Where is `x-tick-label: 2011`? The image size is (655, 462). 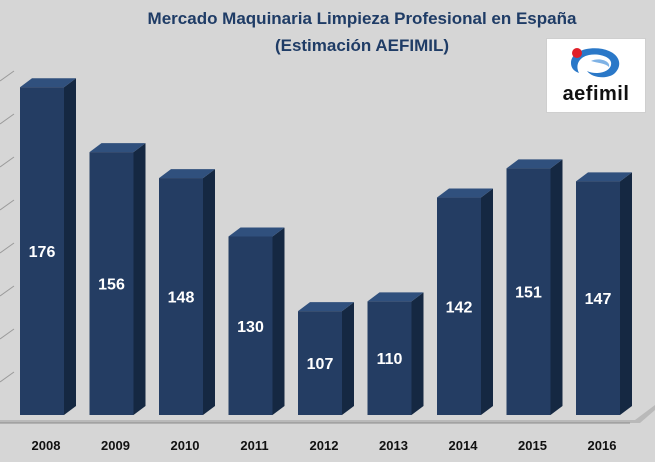 x-tick-label: 2011 is located at coordinates (254, 445).